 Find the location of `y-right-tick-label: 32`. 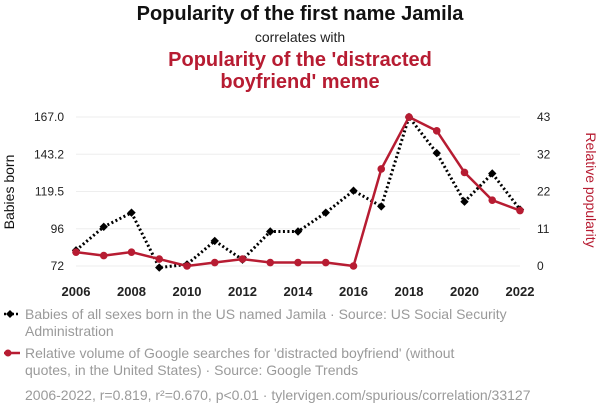

y-right-tick-label: 32 is located at coordinates (544, 154).